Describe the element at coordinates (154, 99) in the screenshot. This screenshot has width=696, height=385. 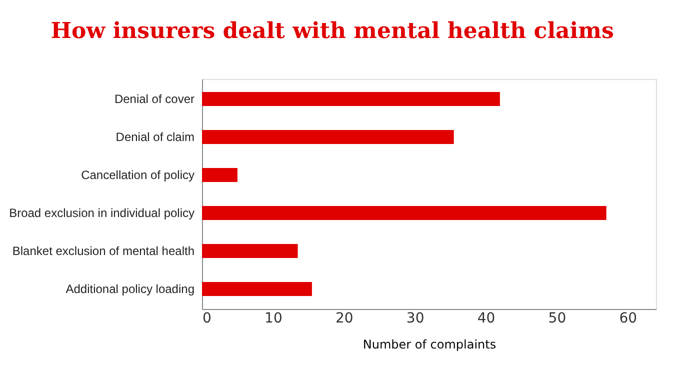
I see `y-tick-label: Denial of cover` at that location.